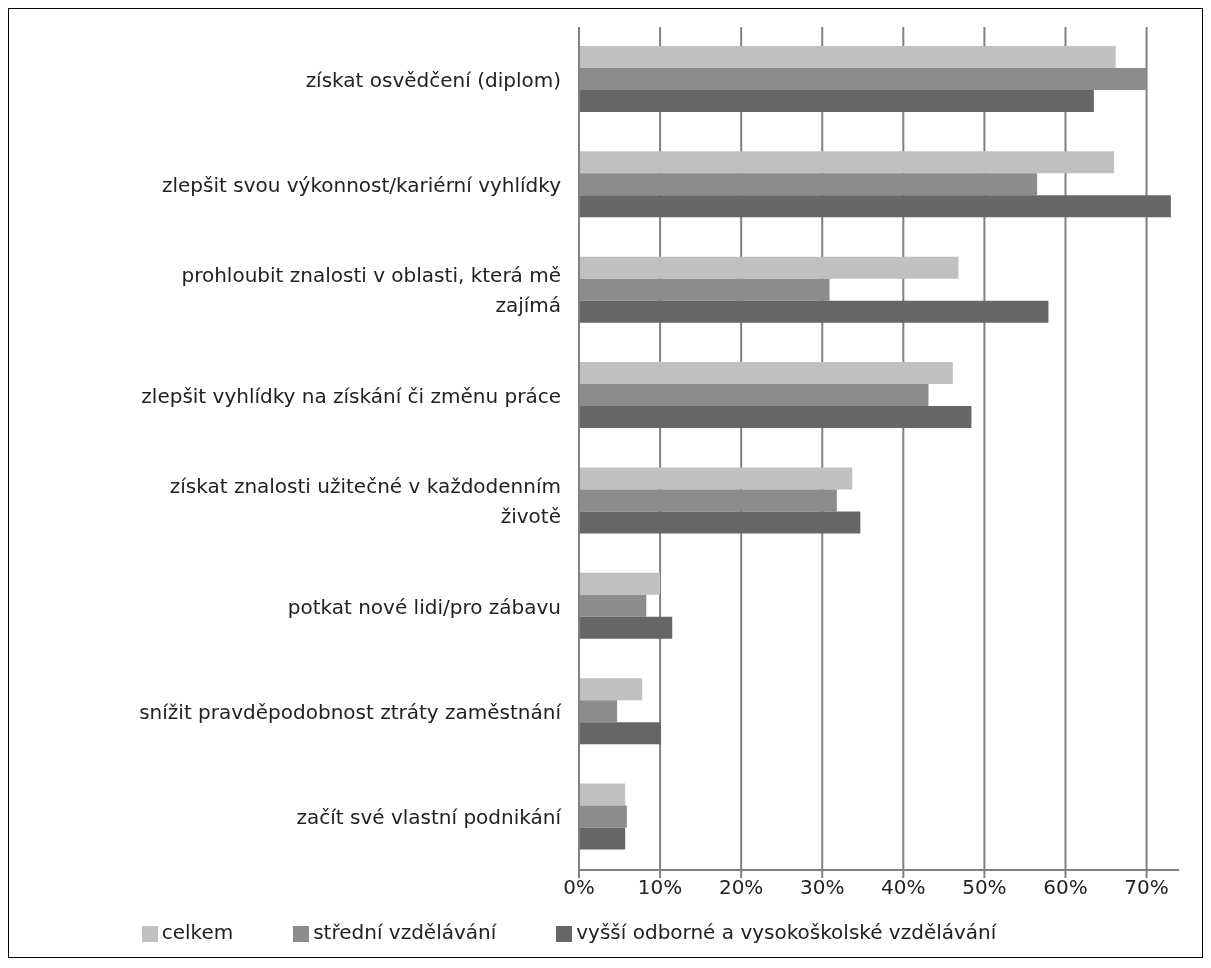  Describe the element at coordinates (786, 932) in the screenshot. I see `legend-label: vyšší odborné a vysokoškolské vzdělávání` at that location.